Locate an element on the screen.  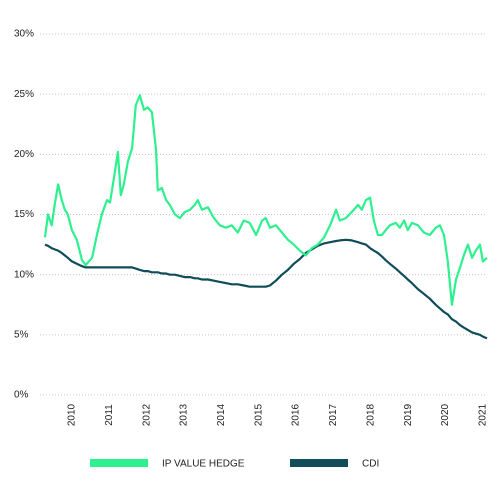
x-tick-label: 2014 is located at coordinates (221, 414).